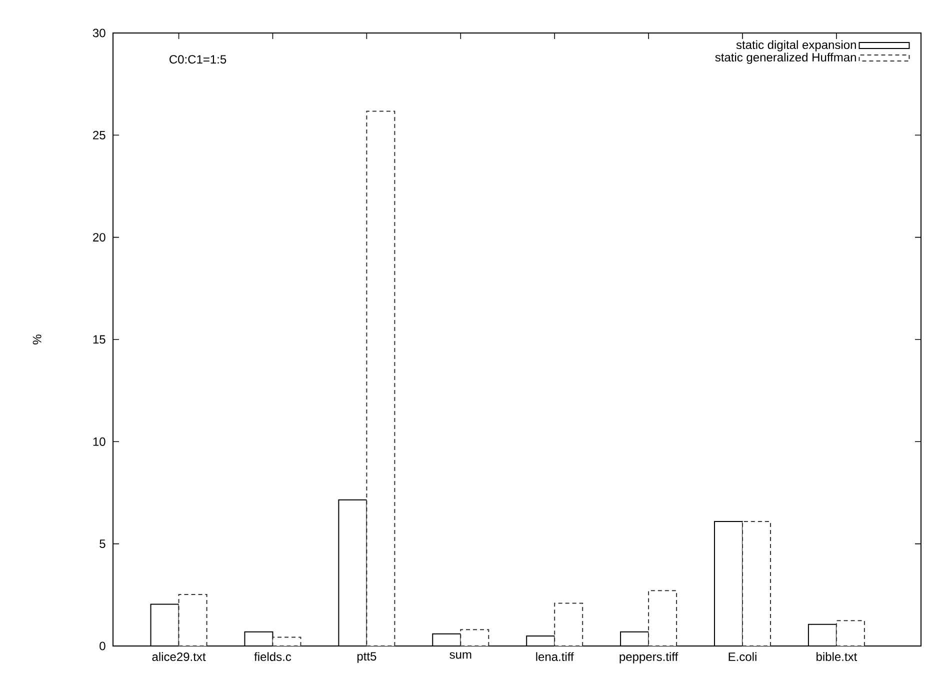  Describe the element at coordinates (461, 655) in the screenshot. I see `x-tick-label: sum` at that location.